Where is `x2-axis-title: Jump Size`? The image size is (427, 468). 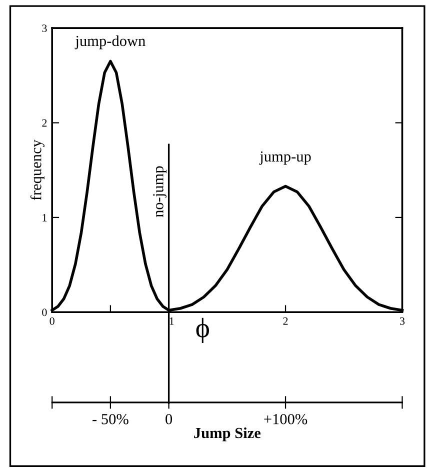 x2-axis-title: Jump Size is located at coordinates (227, 434).